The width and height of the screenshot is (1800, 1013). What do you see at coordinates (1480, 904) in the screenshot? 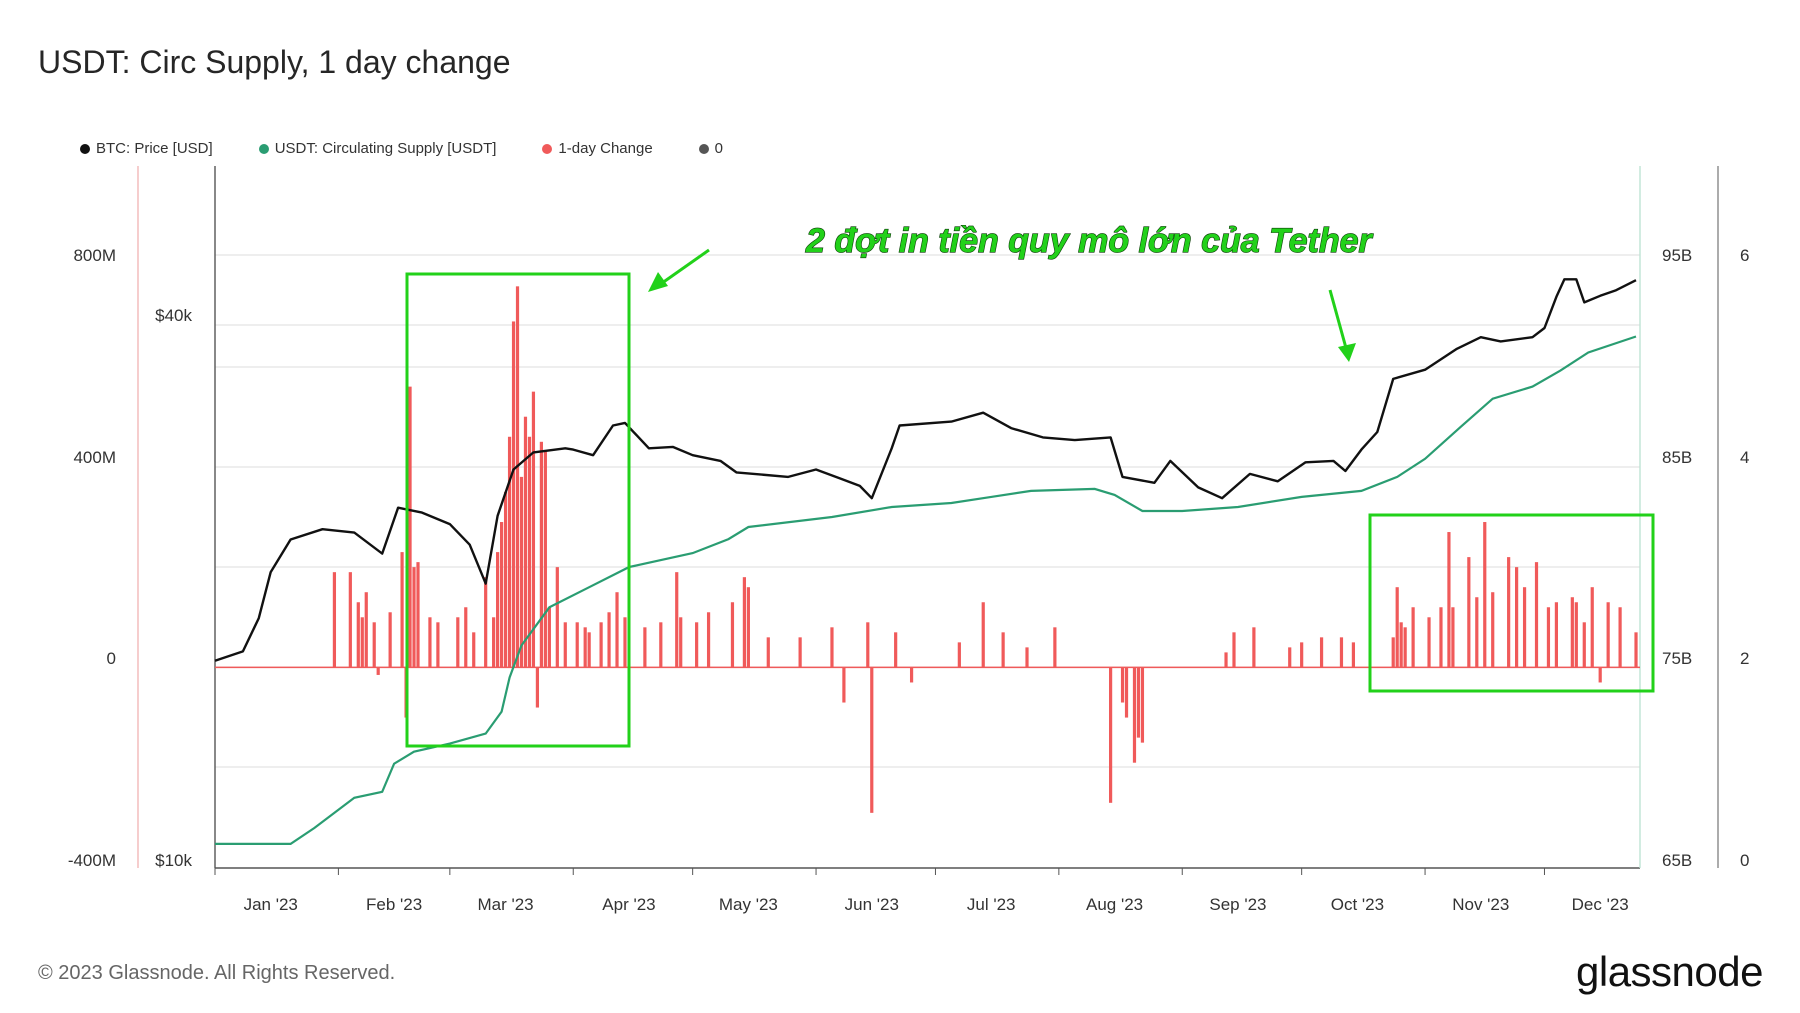
I see `x-tick-label-10: Nov '23` at bounding box center [1480, 904].